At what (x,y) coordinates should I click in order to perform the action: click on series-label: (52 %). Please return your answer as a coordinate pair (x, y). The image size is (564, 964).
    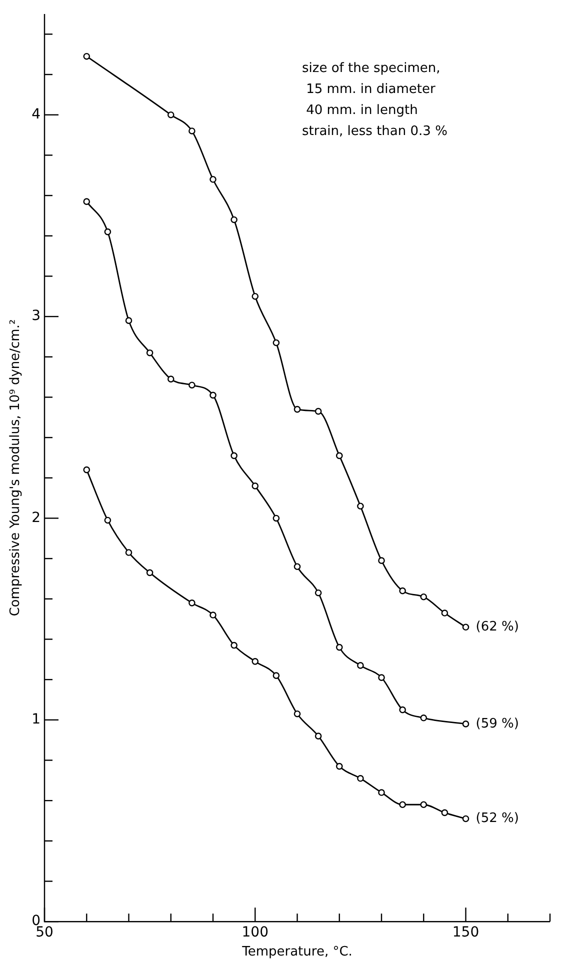
    Looking at the image, I should click on (497, 818).